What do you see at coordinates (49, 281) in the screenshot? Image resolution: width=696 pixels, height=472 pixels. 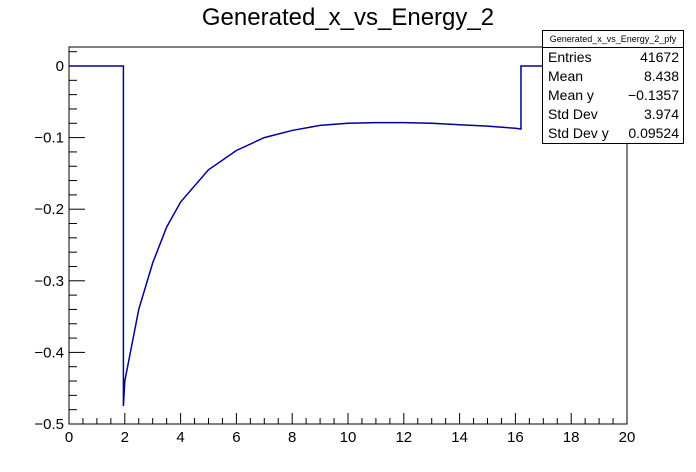 I see `svg-text: −0.3` at bounding box center [49, 281].